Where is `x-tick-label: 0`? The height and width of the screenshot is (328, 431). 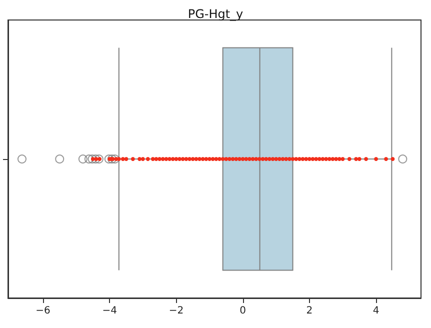 x-tick-label: 0 is located at coordinates (243, 311).